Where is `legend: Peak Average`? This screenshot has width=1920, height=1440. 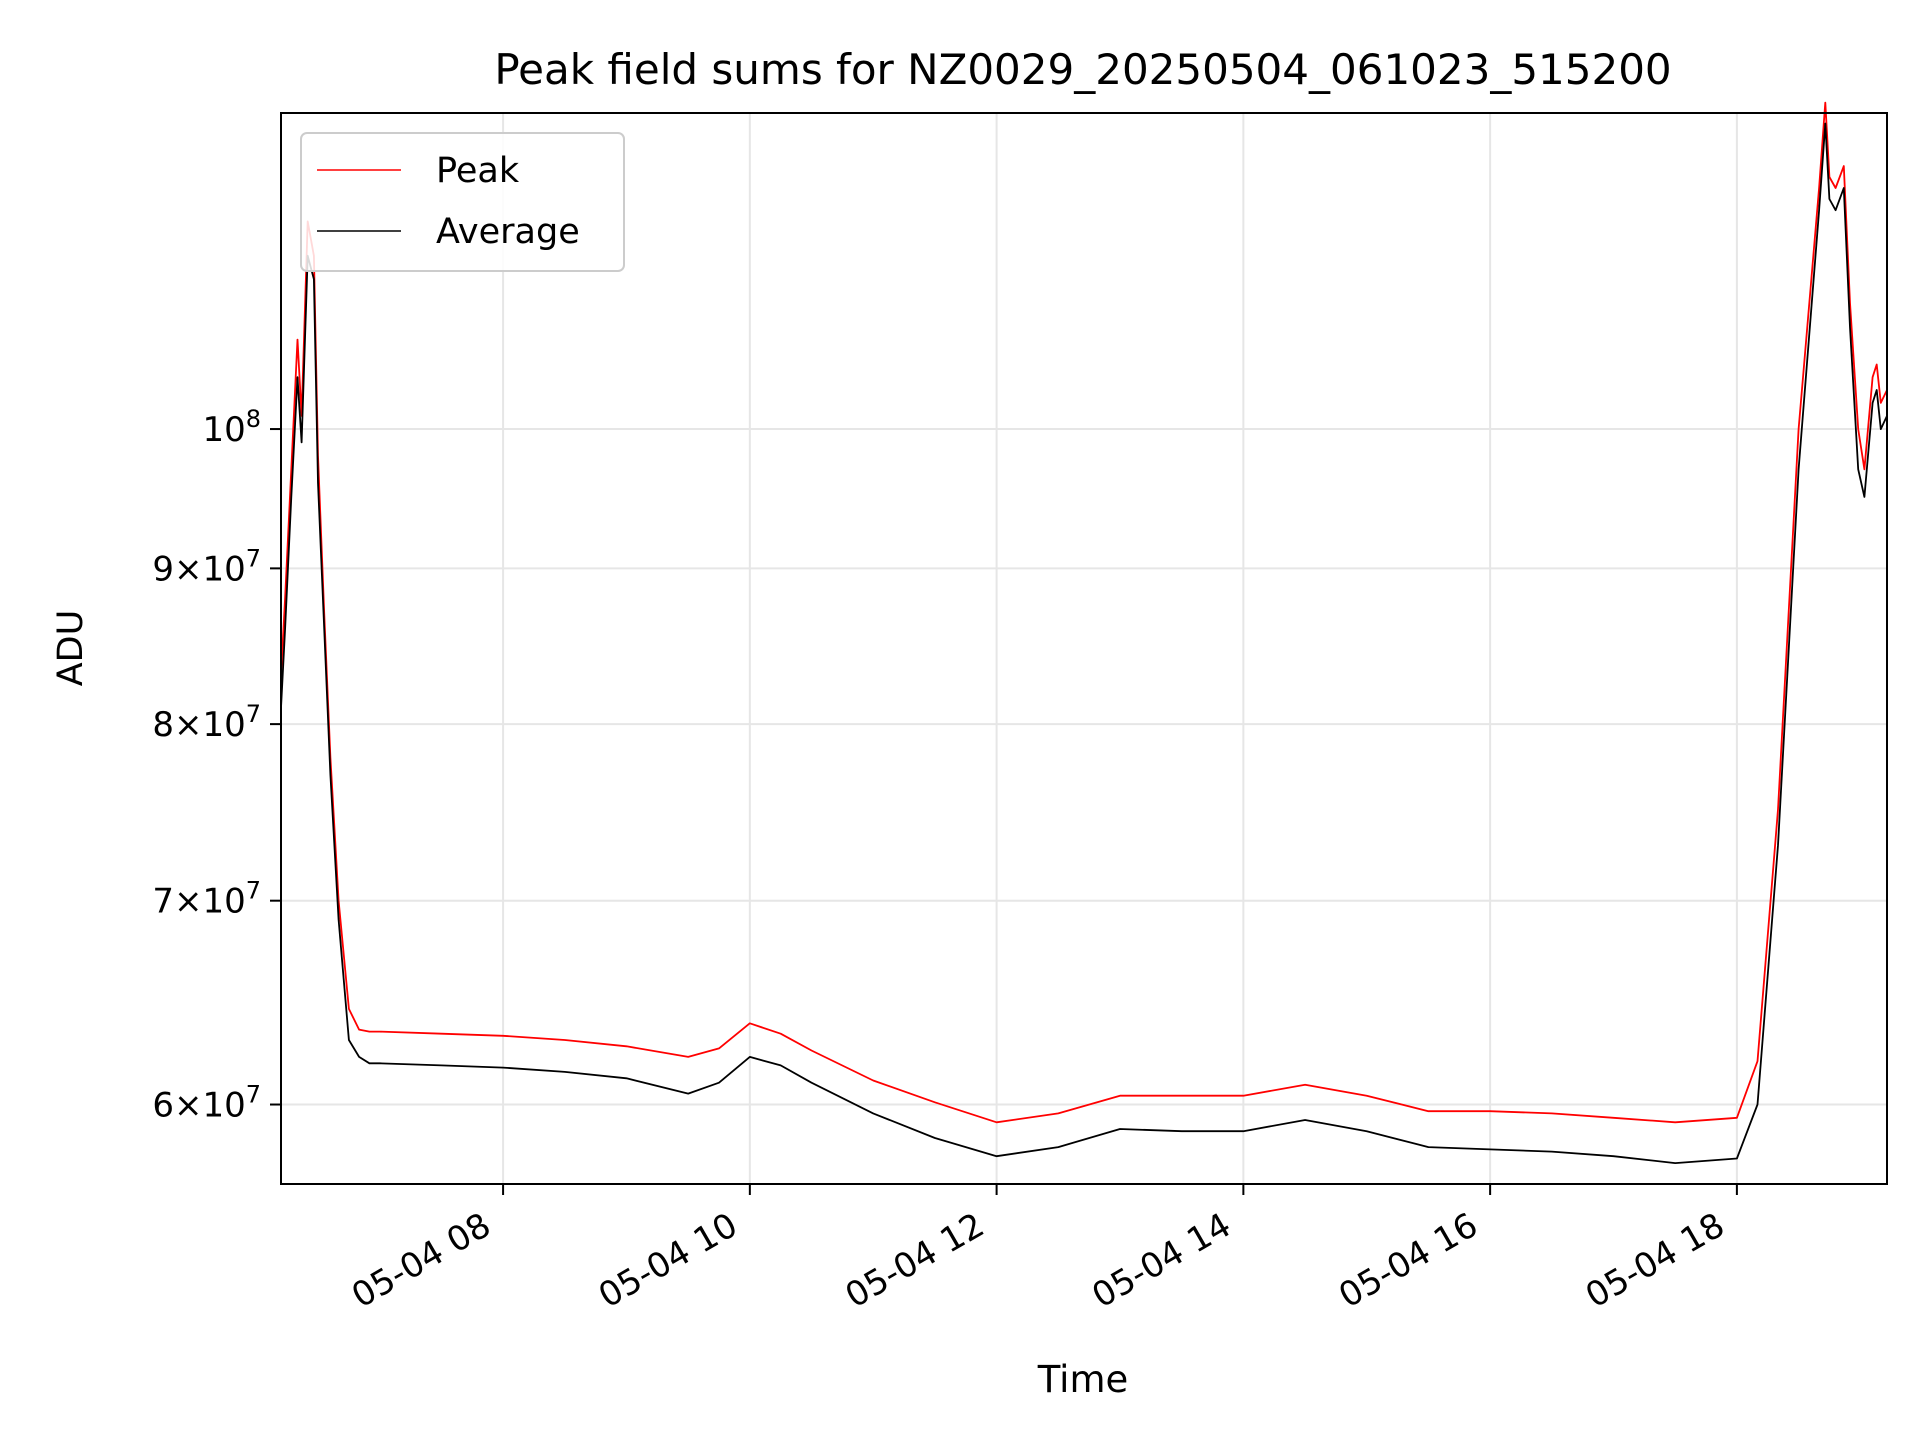 legend: Peak Average is located at coordinates (462, 202).